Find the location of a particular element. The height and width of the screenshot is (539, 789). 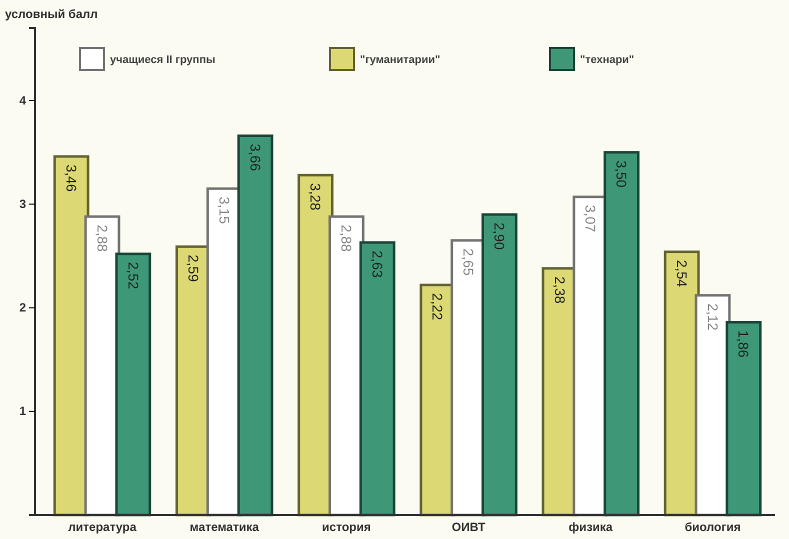

x-tick-label: литература is located at coordinates (102, 527).